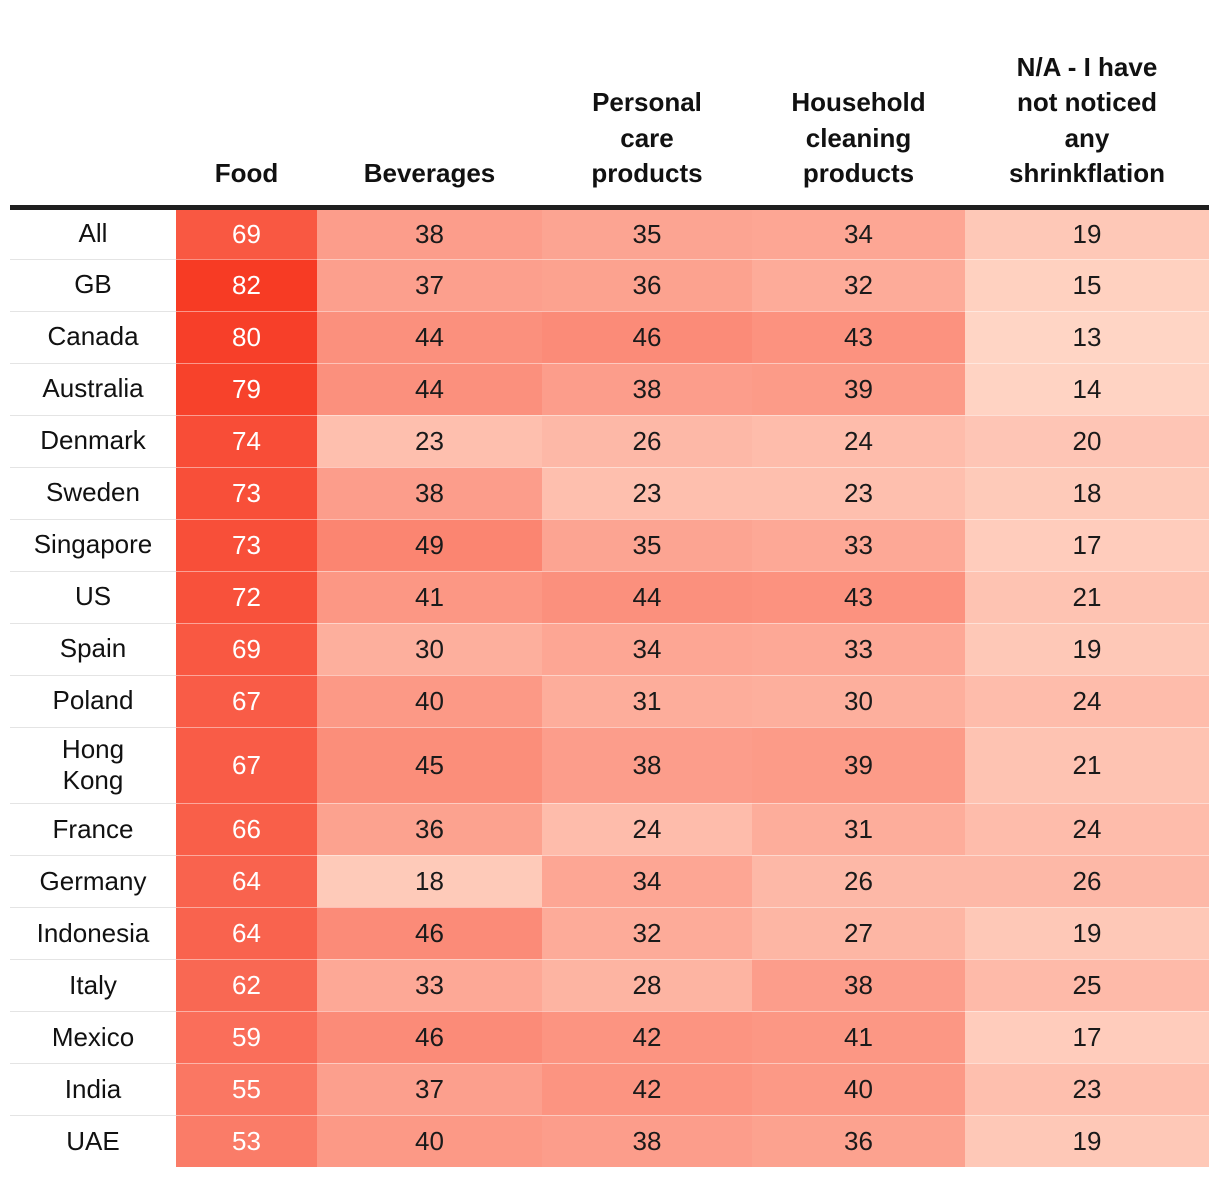 The width and height of the screenshot is (1220, 1184). What do you see at coordinates (246, 701) in the screenshot?
I see `heatmap-cell: 67` at bounding box center [246, 701].